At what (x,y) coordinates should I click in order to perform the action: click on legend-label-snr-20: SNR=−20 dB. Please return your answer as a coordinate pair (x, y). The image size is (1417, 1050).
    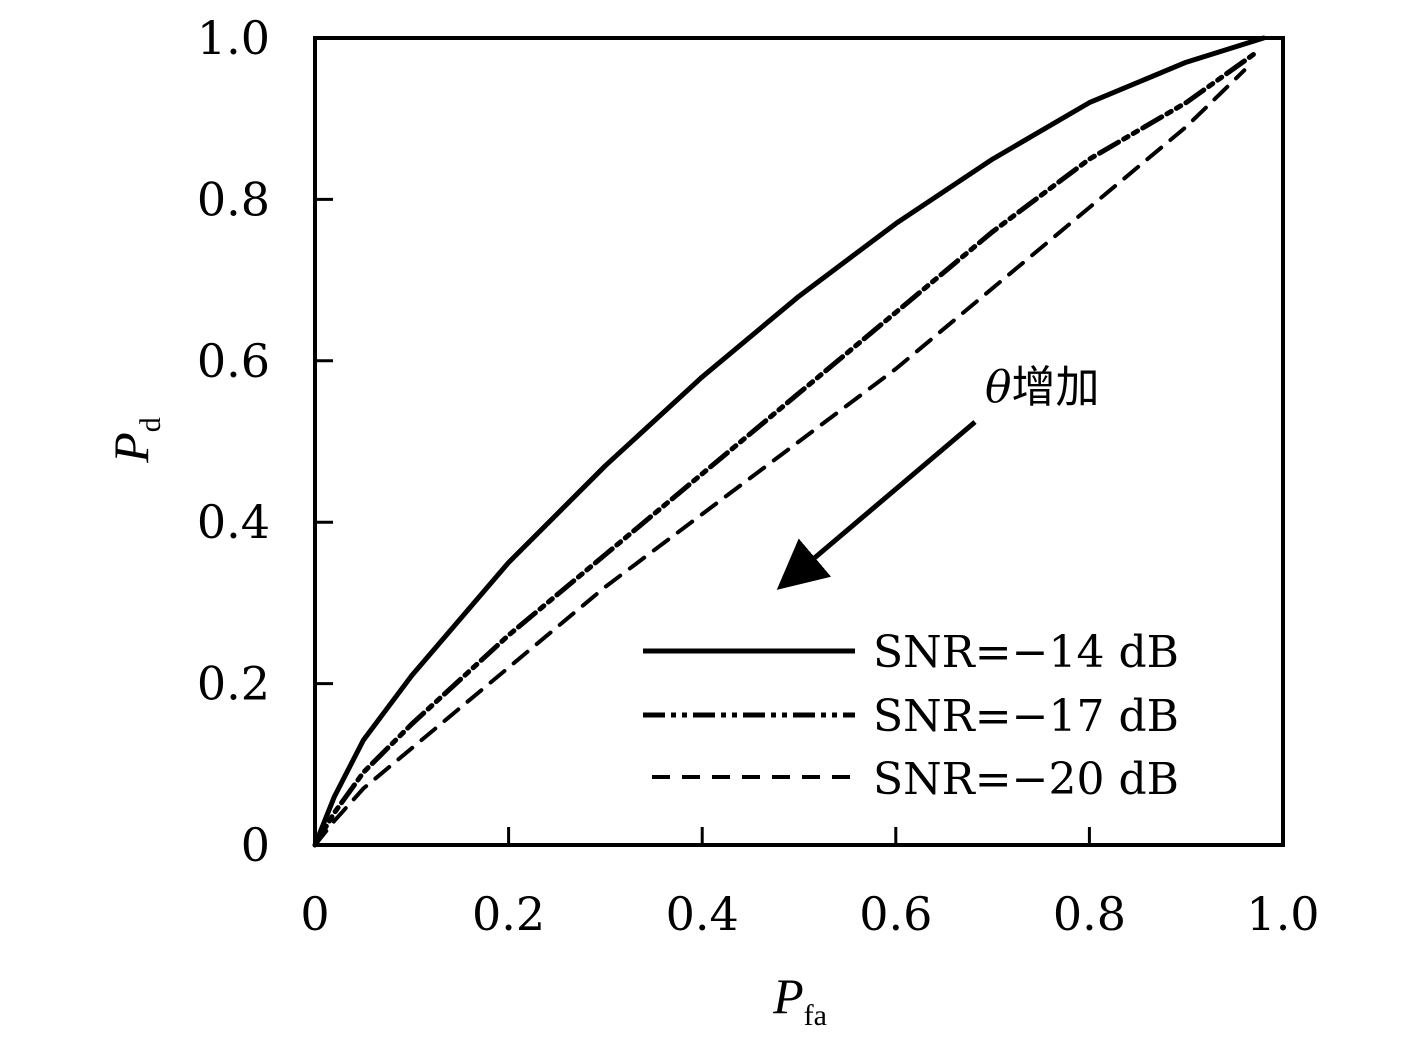
    Looking at the image, I should click on (1026, 779).